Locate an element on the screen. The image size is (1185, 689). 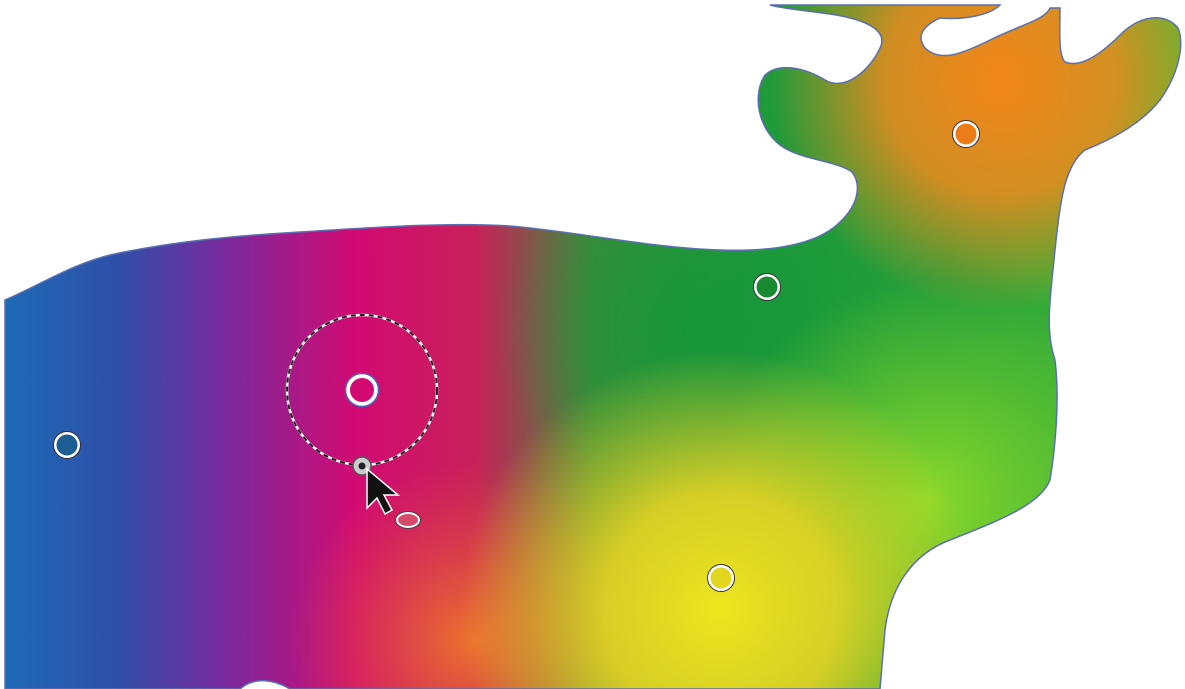
selected-stop-ring is located at coordinates (362, 390).